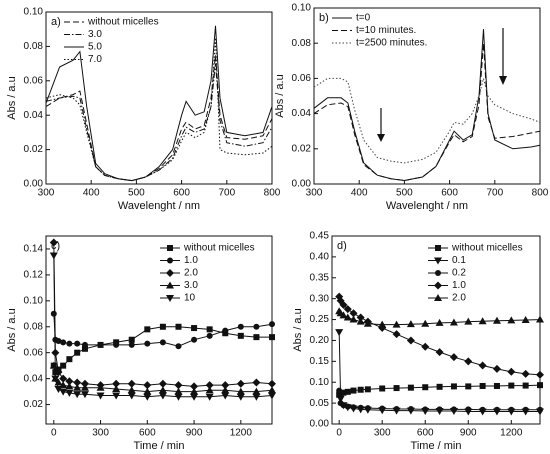  Describe the element at coordinates (298, 329) in the screenshot. I see `y-axis-title: Abs / a.u` at that location.